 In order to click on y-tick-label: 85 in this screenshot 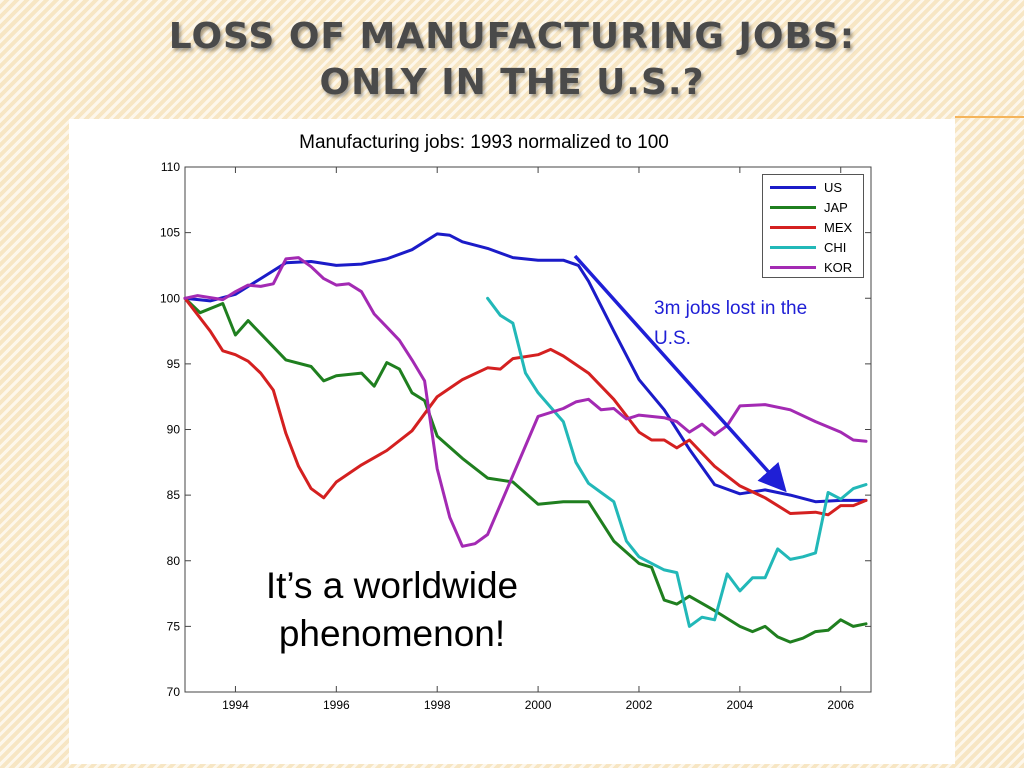, I will do `click(174, 495)`.